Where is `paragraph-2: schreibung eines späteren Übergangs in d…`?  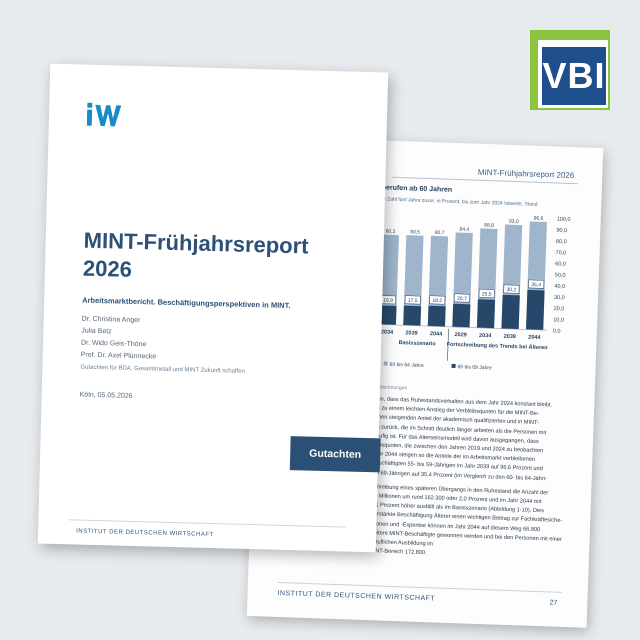 paragraph-2: schreibung eines späteren Übergangs in d… is located at coordinates (471, 523).